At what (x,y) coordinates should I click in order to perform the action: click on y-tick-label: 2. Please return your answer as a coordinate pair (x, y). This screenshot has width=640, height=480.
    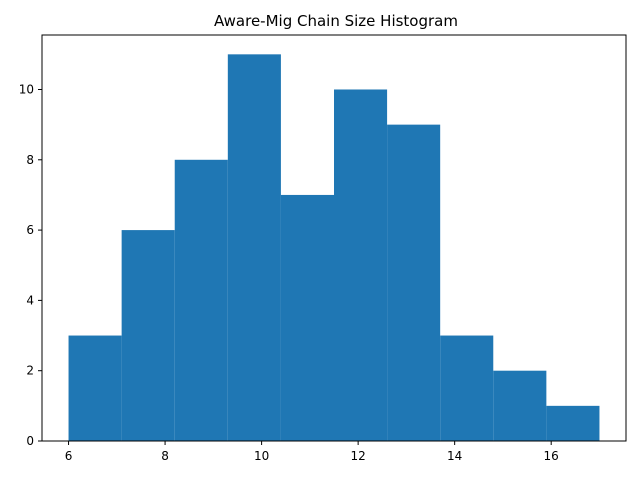
    Looking at the image, I should click on (30, 371).